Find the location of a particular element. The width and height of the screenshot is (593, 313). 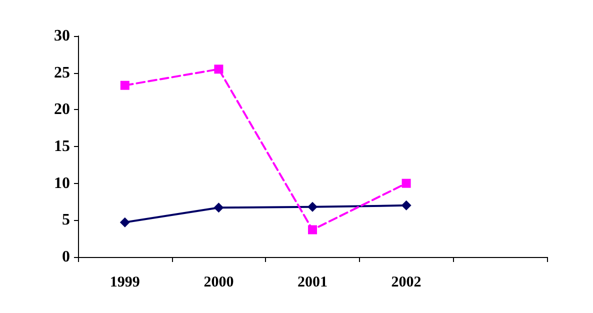

y-tick-label: 30 is located at coordinates (62, 36).